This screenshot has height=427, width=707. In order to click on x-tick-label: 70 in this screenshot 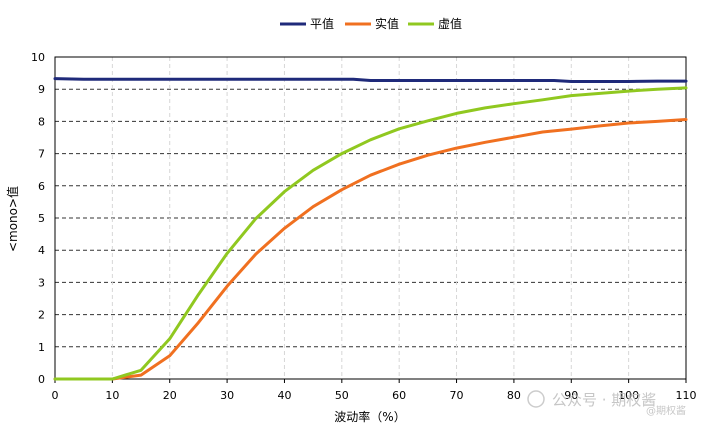, I will do `click(457, 395)`.